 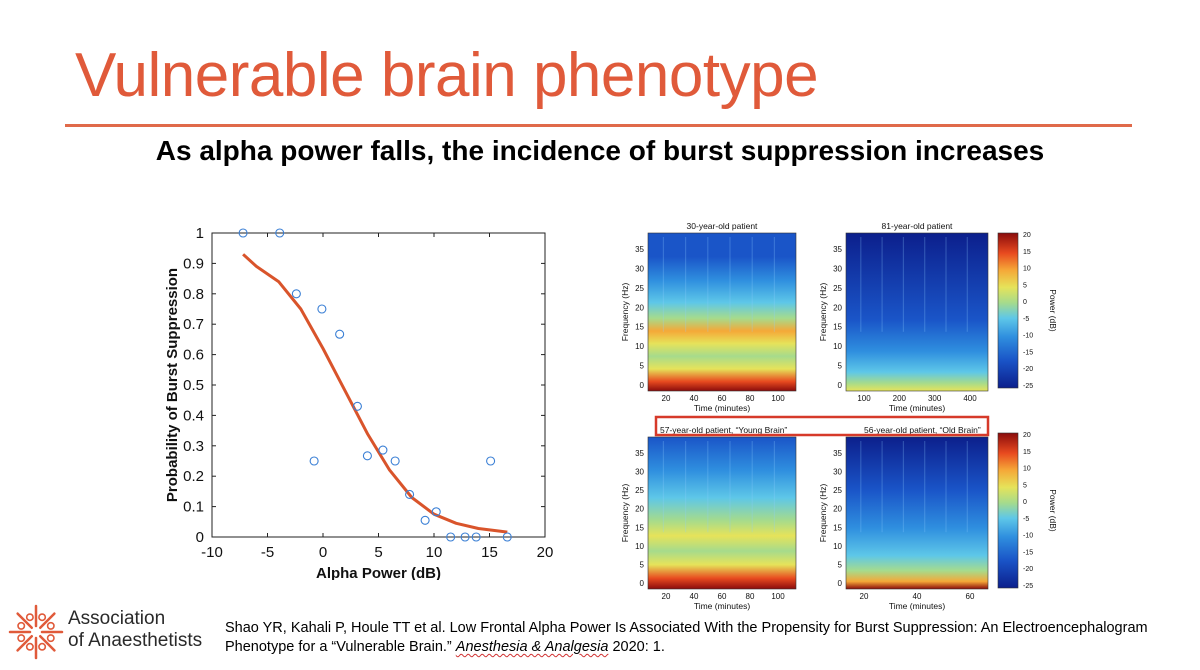 What do you see at coordinates (447, 75) in the screenshot?
I see `slide-title: Vulnerable brain phenotype` at bounding box center [447, 75].